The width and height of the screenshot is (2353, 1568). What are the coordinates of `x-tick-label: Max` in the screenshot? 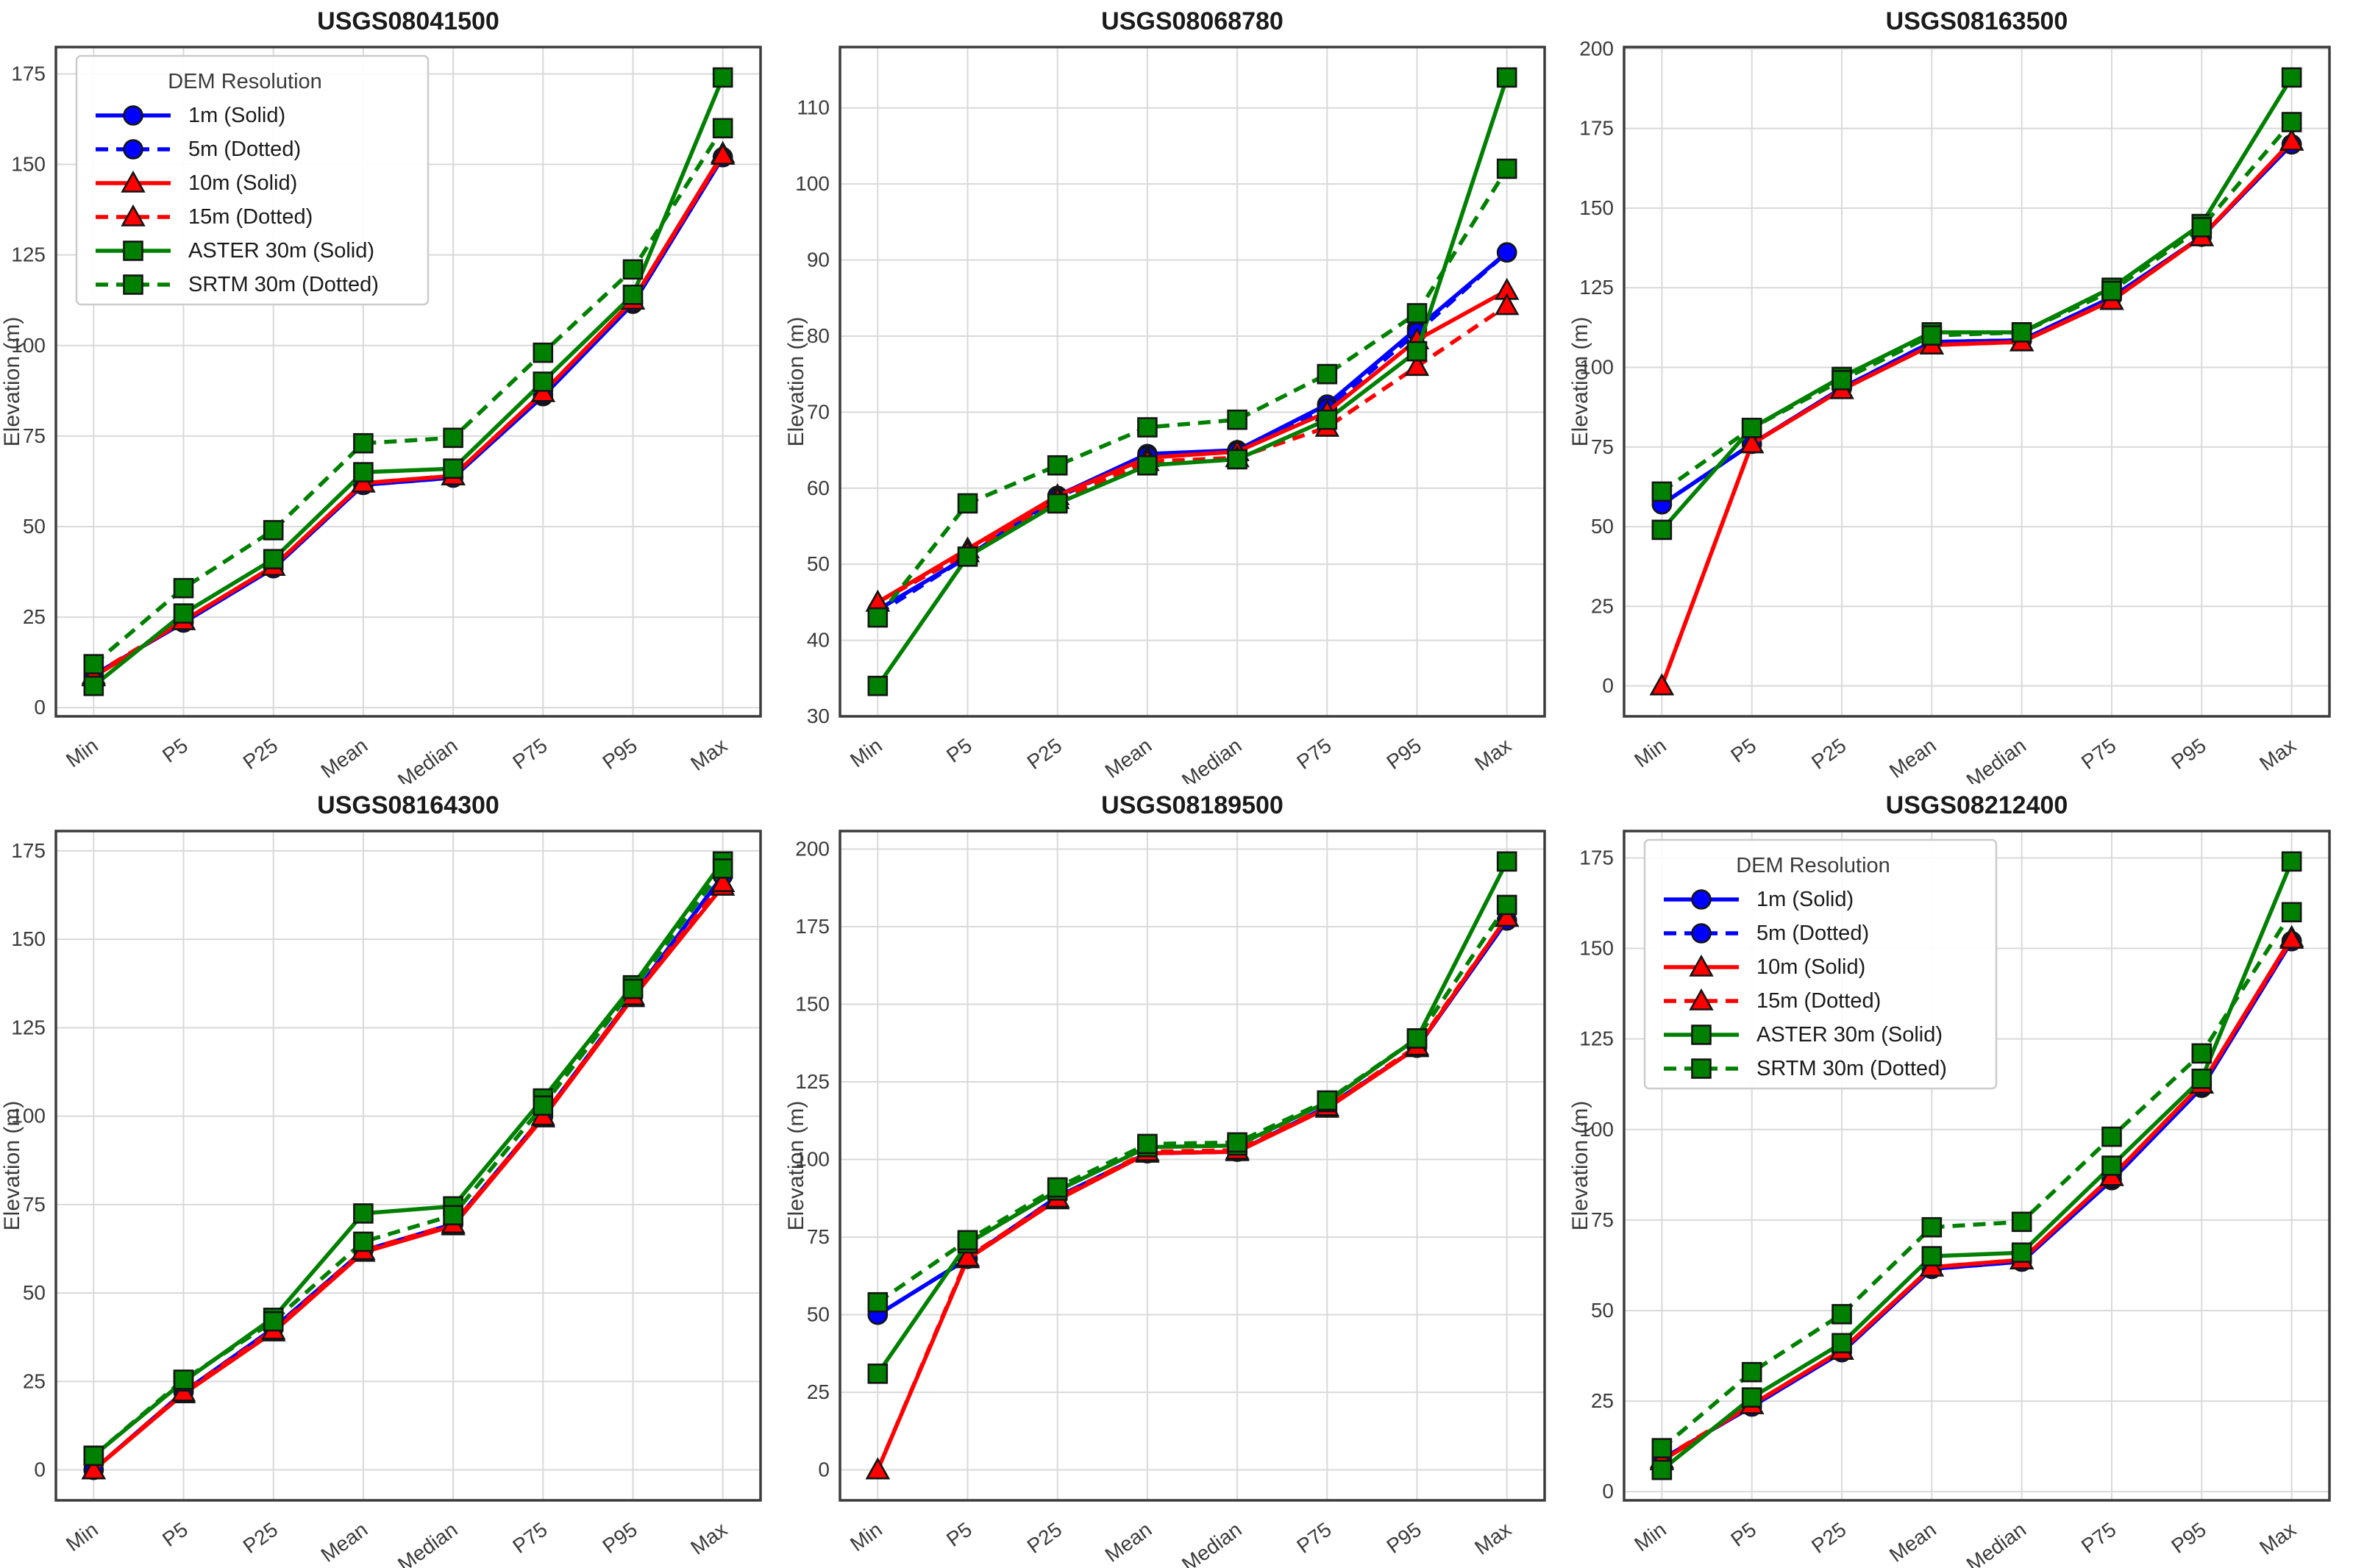 It's located at (708, 754).